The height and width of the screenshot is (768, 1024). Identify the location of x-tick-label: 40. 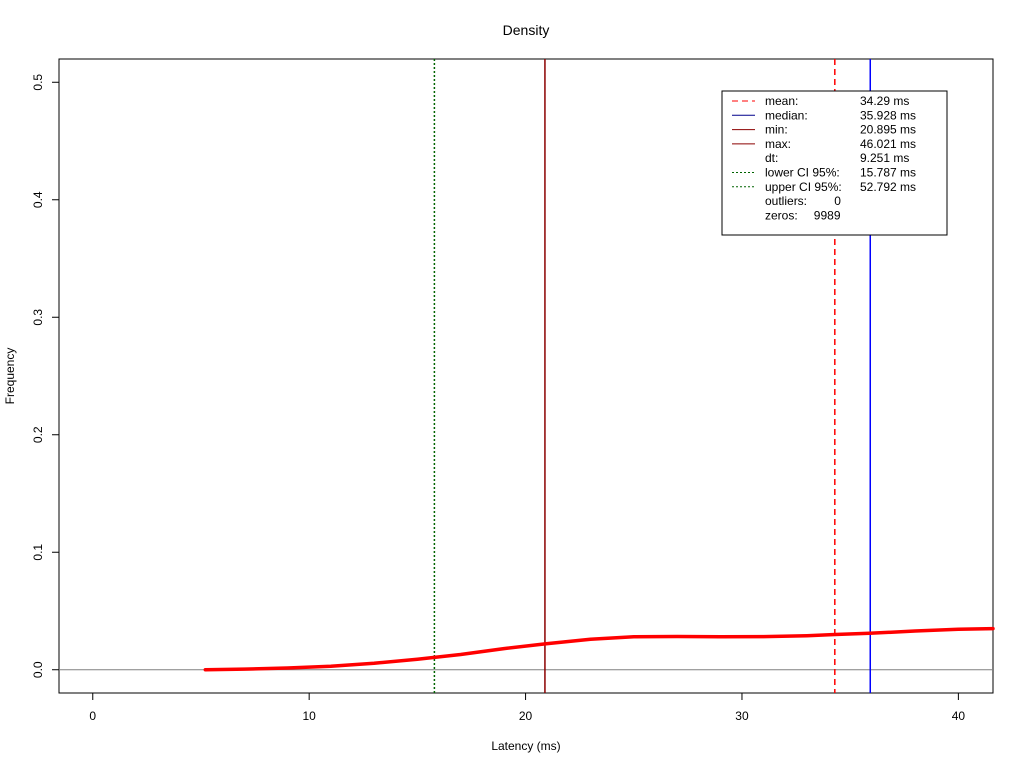
(959, 716).